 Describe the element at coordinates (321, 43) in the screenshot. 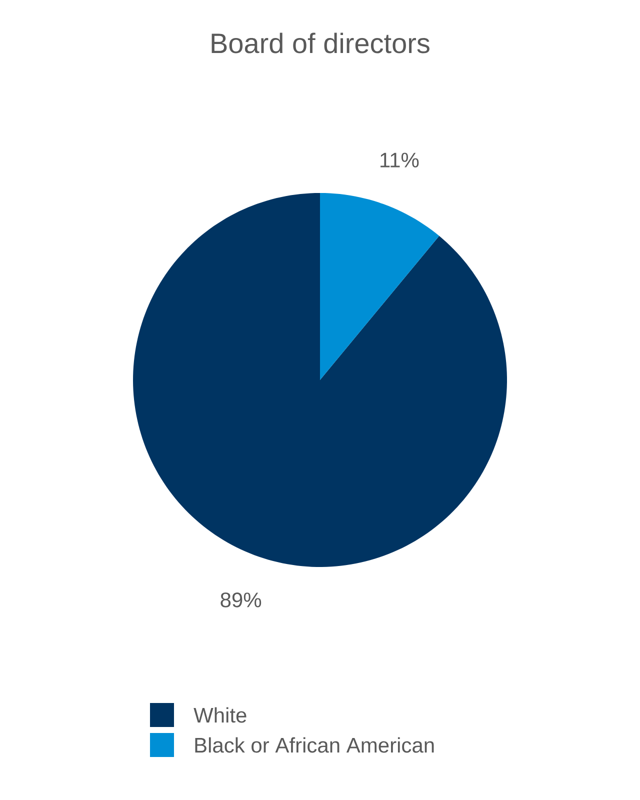

I see `chart-title: Board of directors` at that location.